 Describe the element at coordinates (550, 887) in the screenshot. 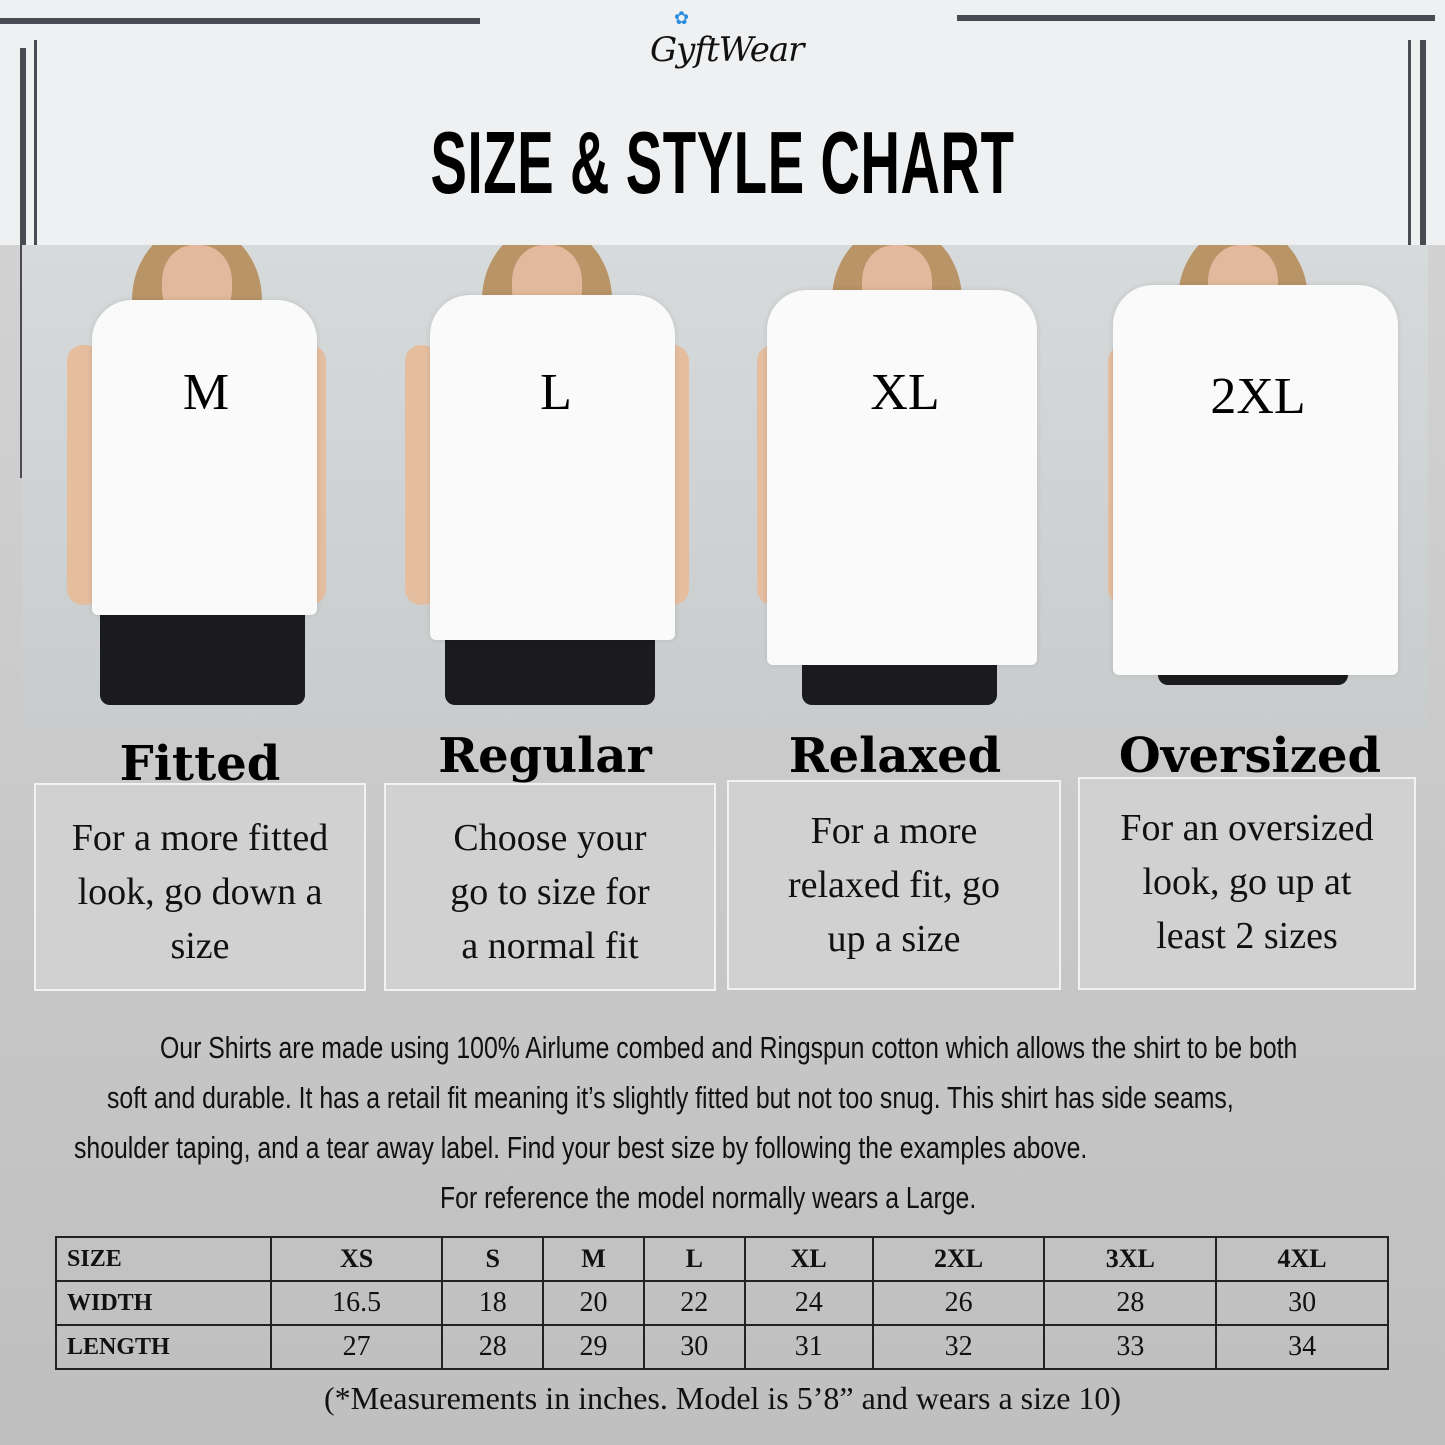

I see `fit-description: Choose your go to size for a normal fit` at that location.